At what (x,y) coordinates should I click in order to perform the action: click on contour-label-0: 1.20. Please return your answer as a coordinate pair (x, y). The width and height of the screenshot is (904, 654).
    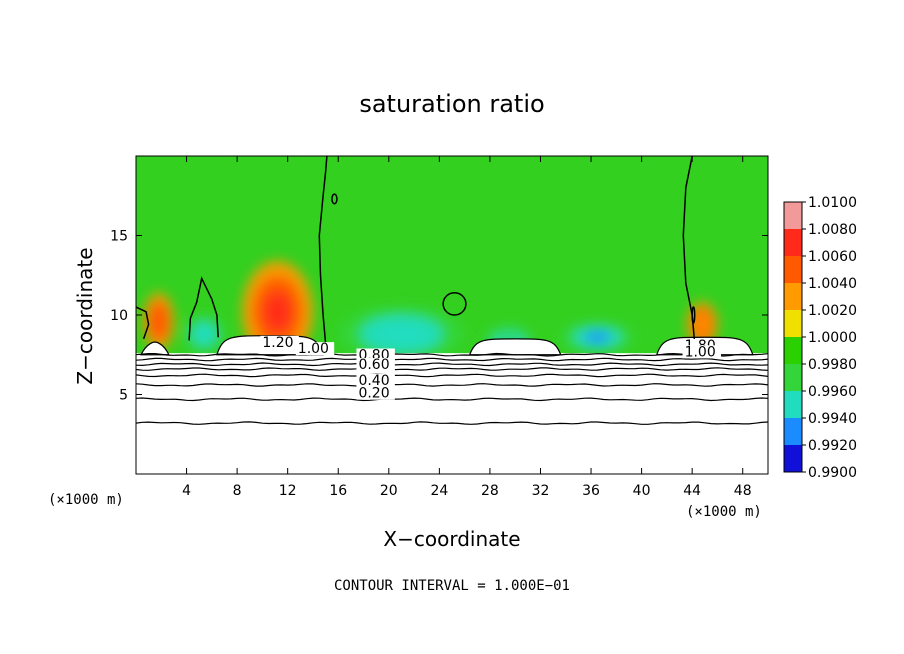
    Looking at the image, I should click on (277, 343).